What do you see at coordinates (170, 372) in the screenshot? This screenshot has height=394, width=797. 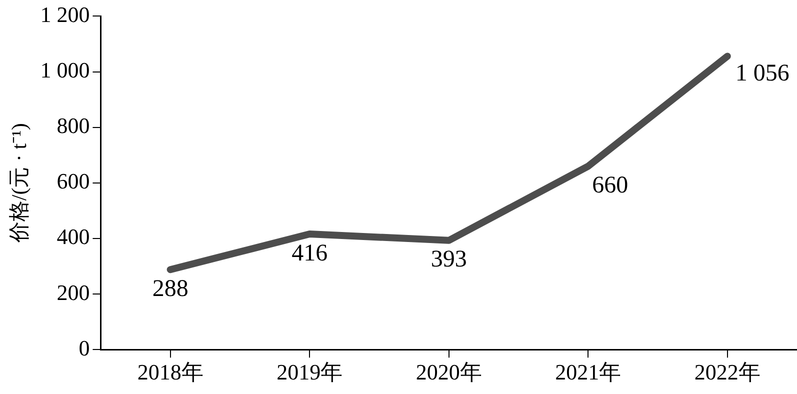 I see `x-tick-label: 2018年` at bounding box center [170, 372].